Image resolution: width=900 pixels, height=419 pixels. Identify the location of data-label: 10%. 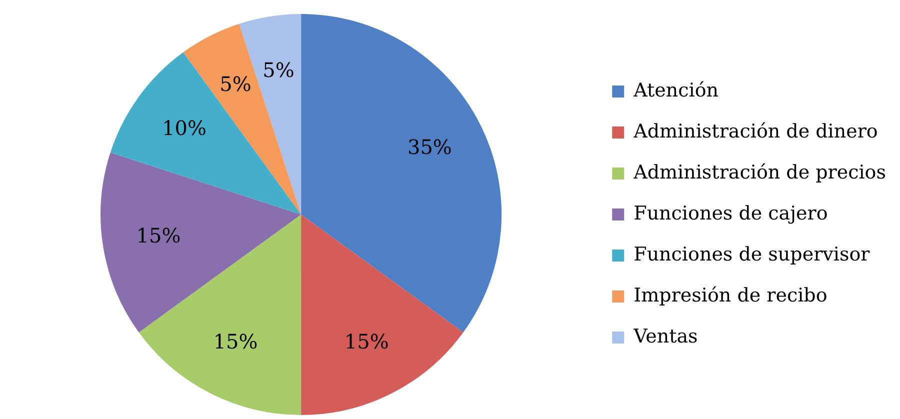
(184, 128).